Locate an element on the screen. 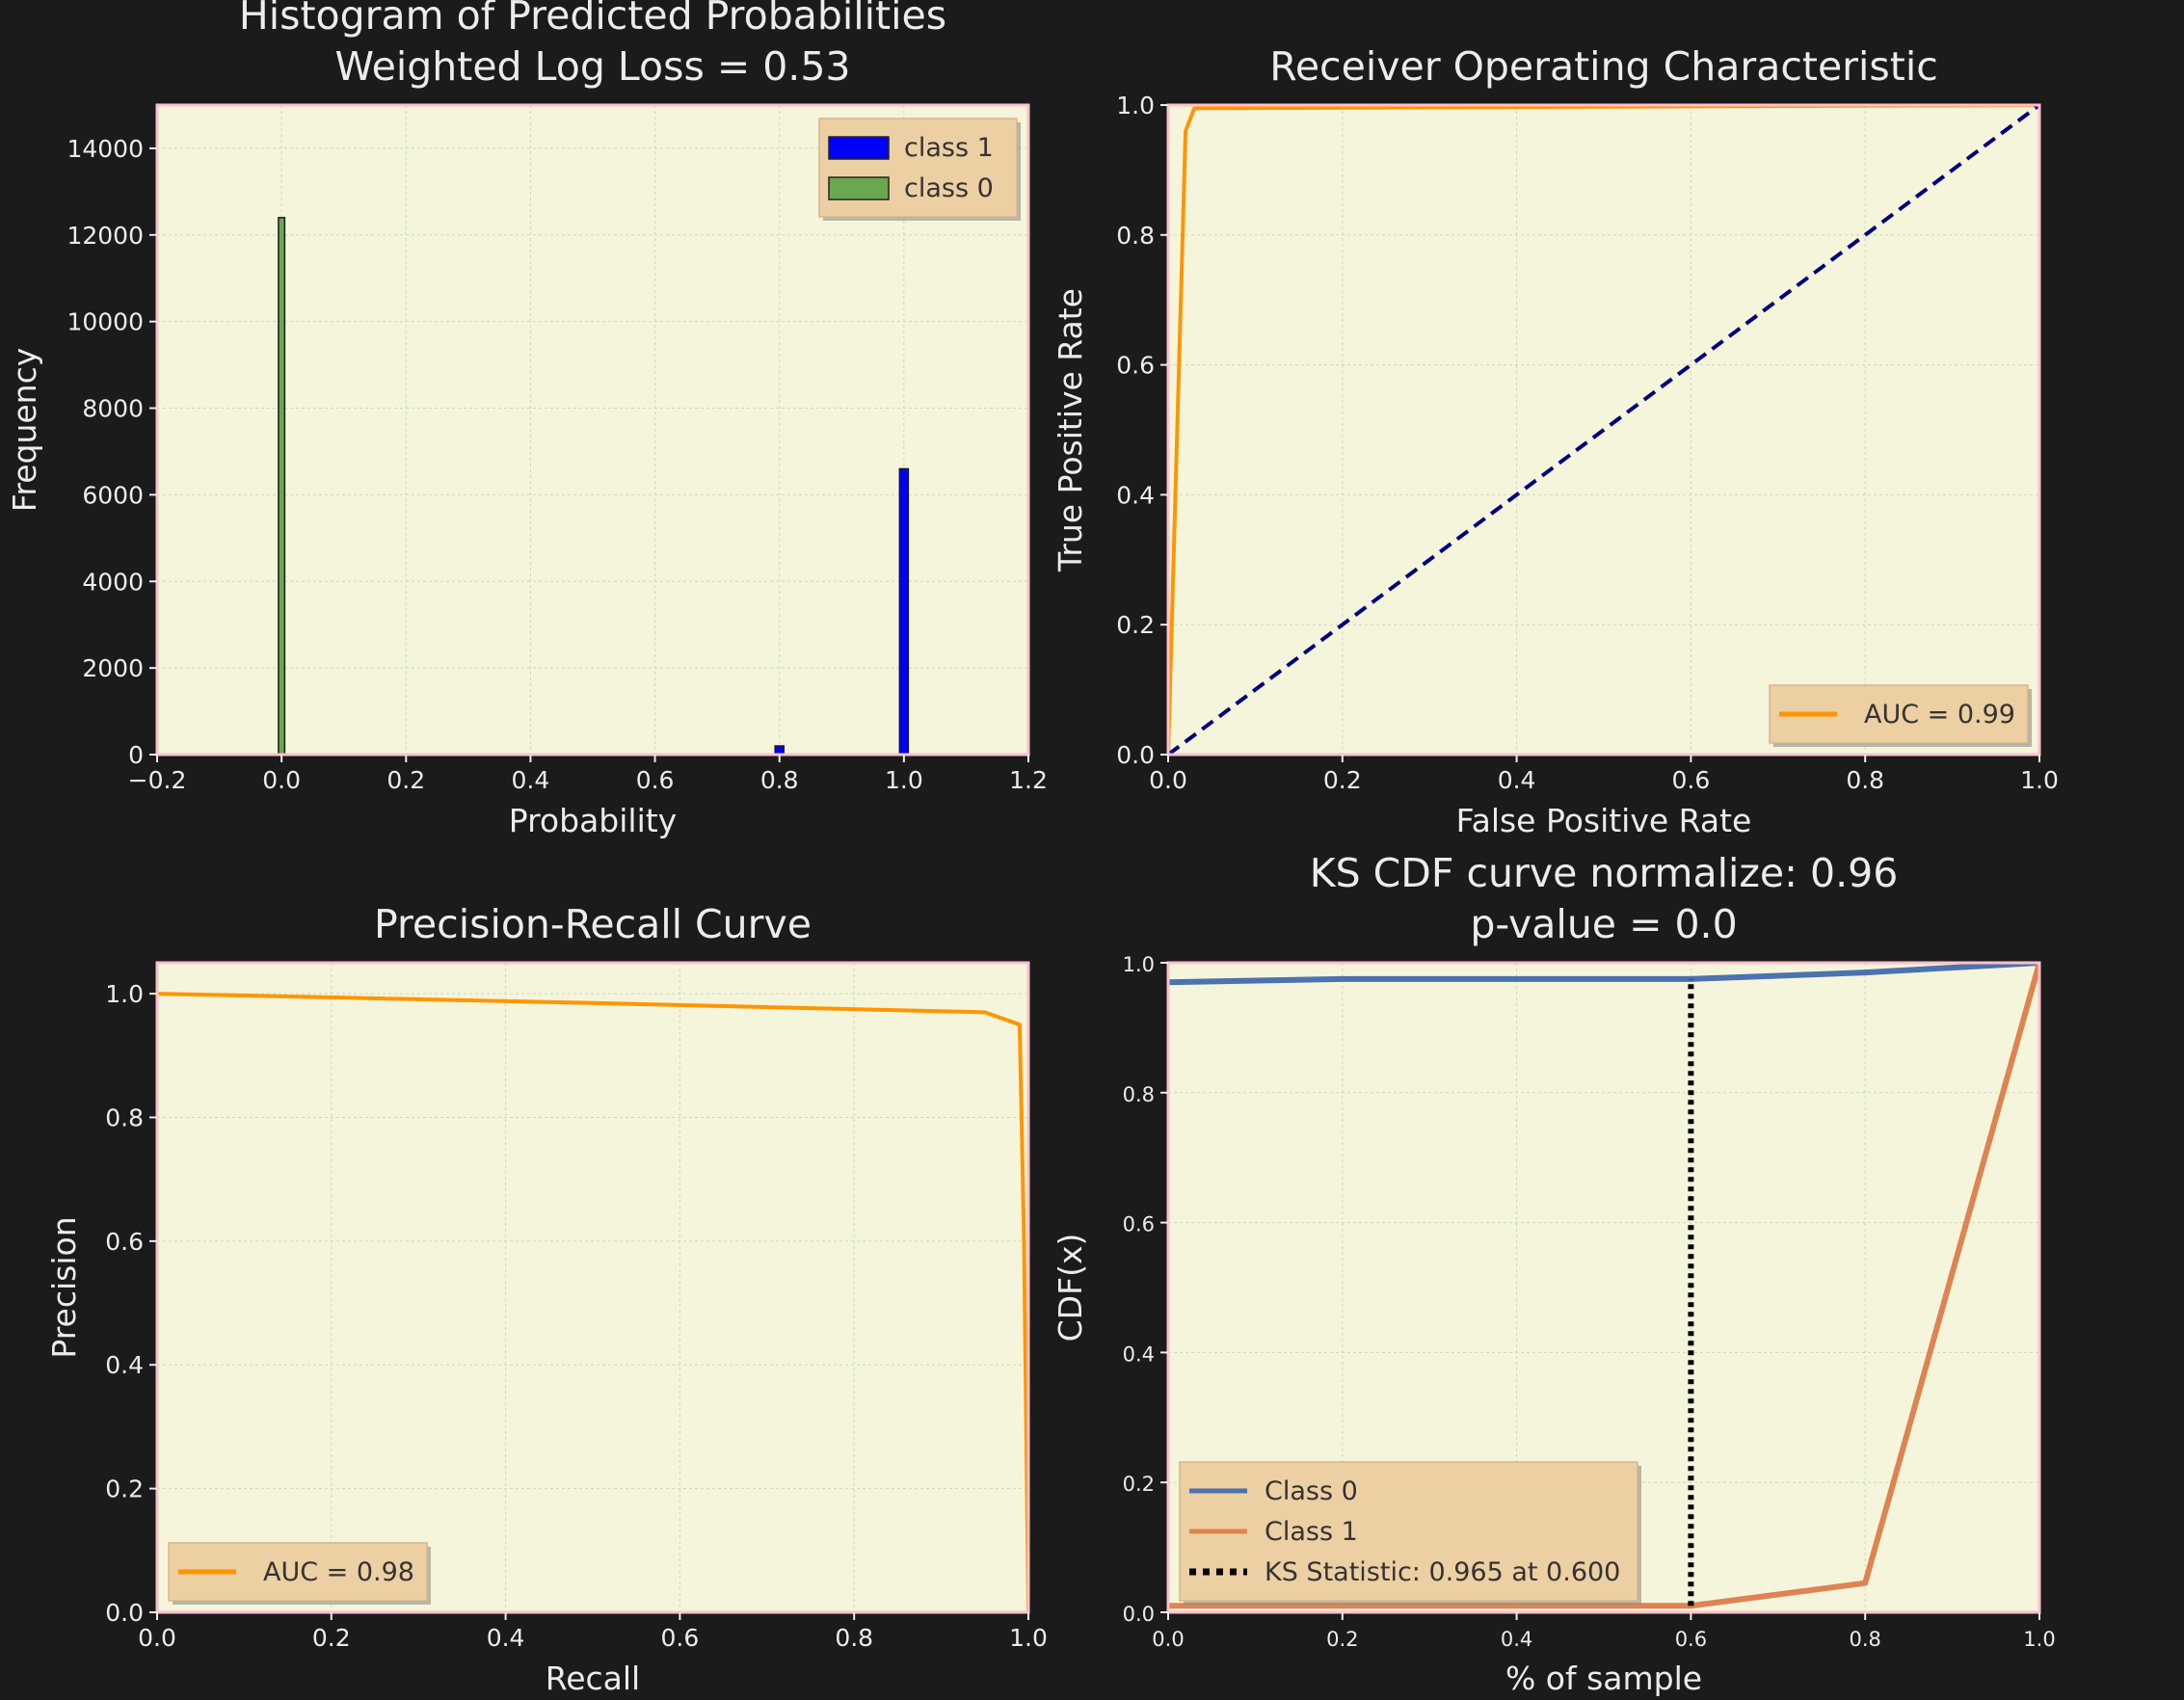 The height and width of the screenshot is (1700, 2184). roc-title-line: Receiver Operating Characteristic is located at coordinates (1604, 66).